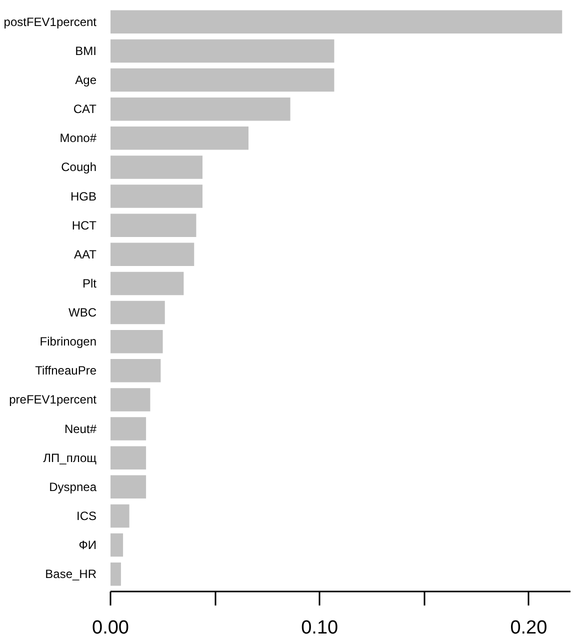  I want to click on y-tick-label: Cough, so click(79, 167).